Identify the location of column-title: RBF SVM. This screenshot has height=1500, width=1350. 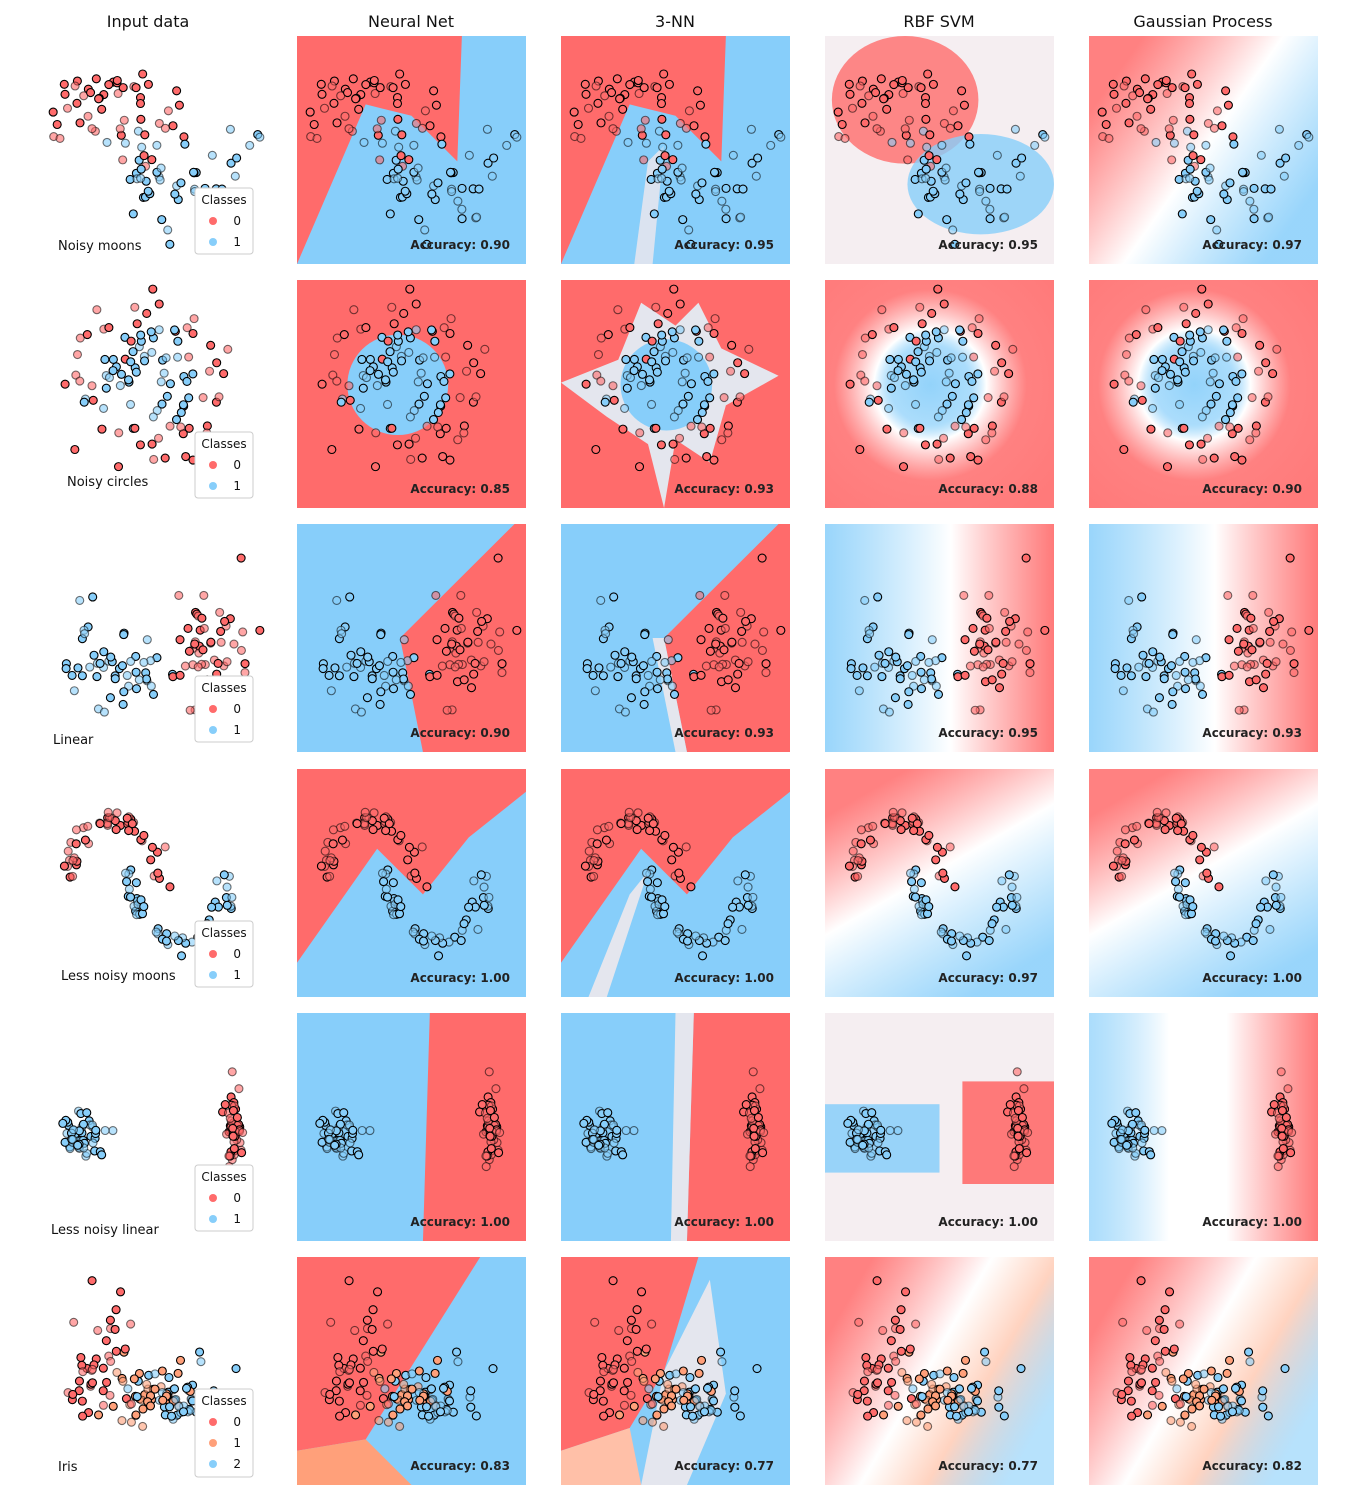
(938, 21).